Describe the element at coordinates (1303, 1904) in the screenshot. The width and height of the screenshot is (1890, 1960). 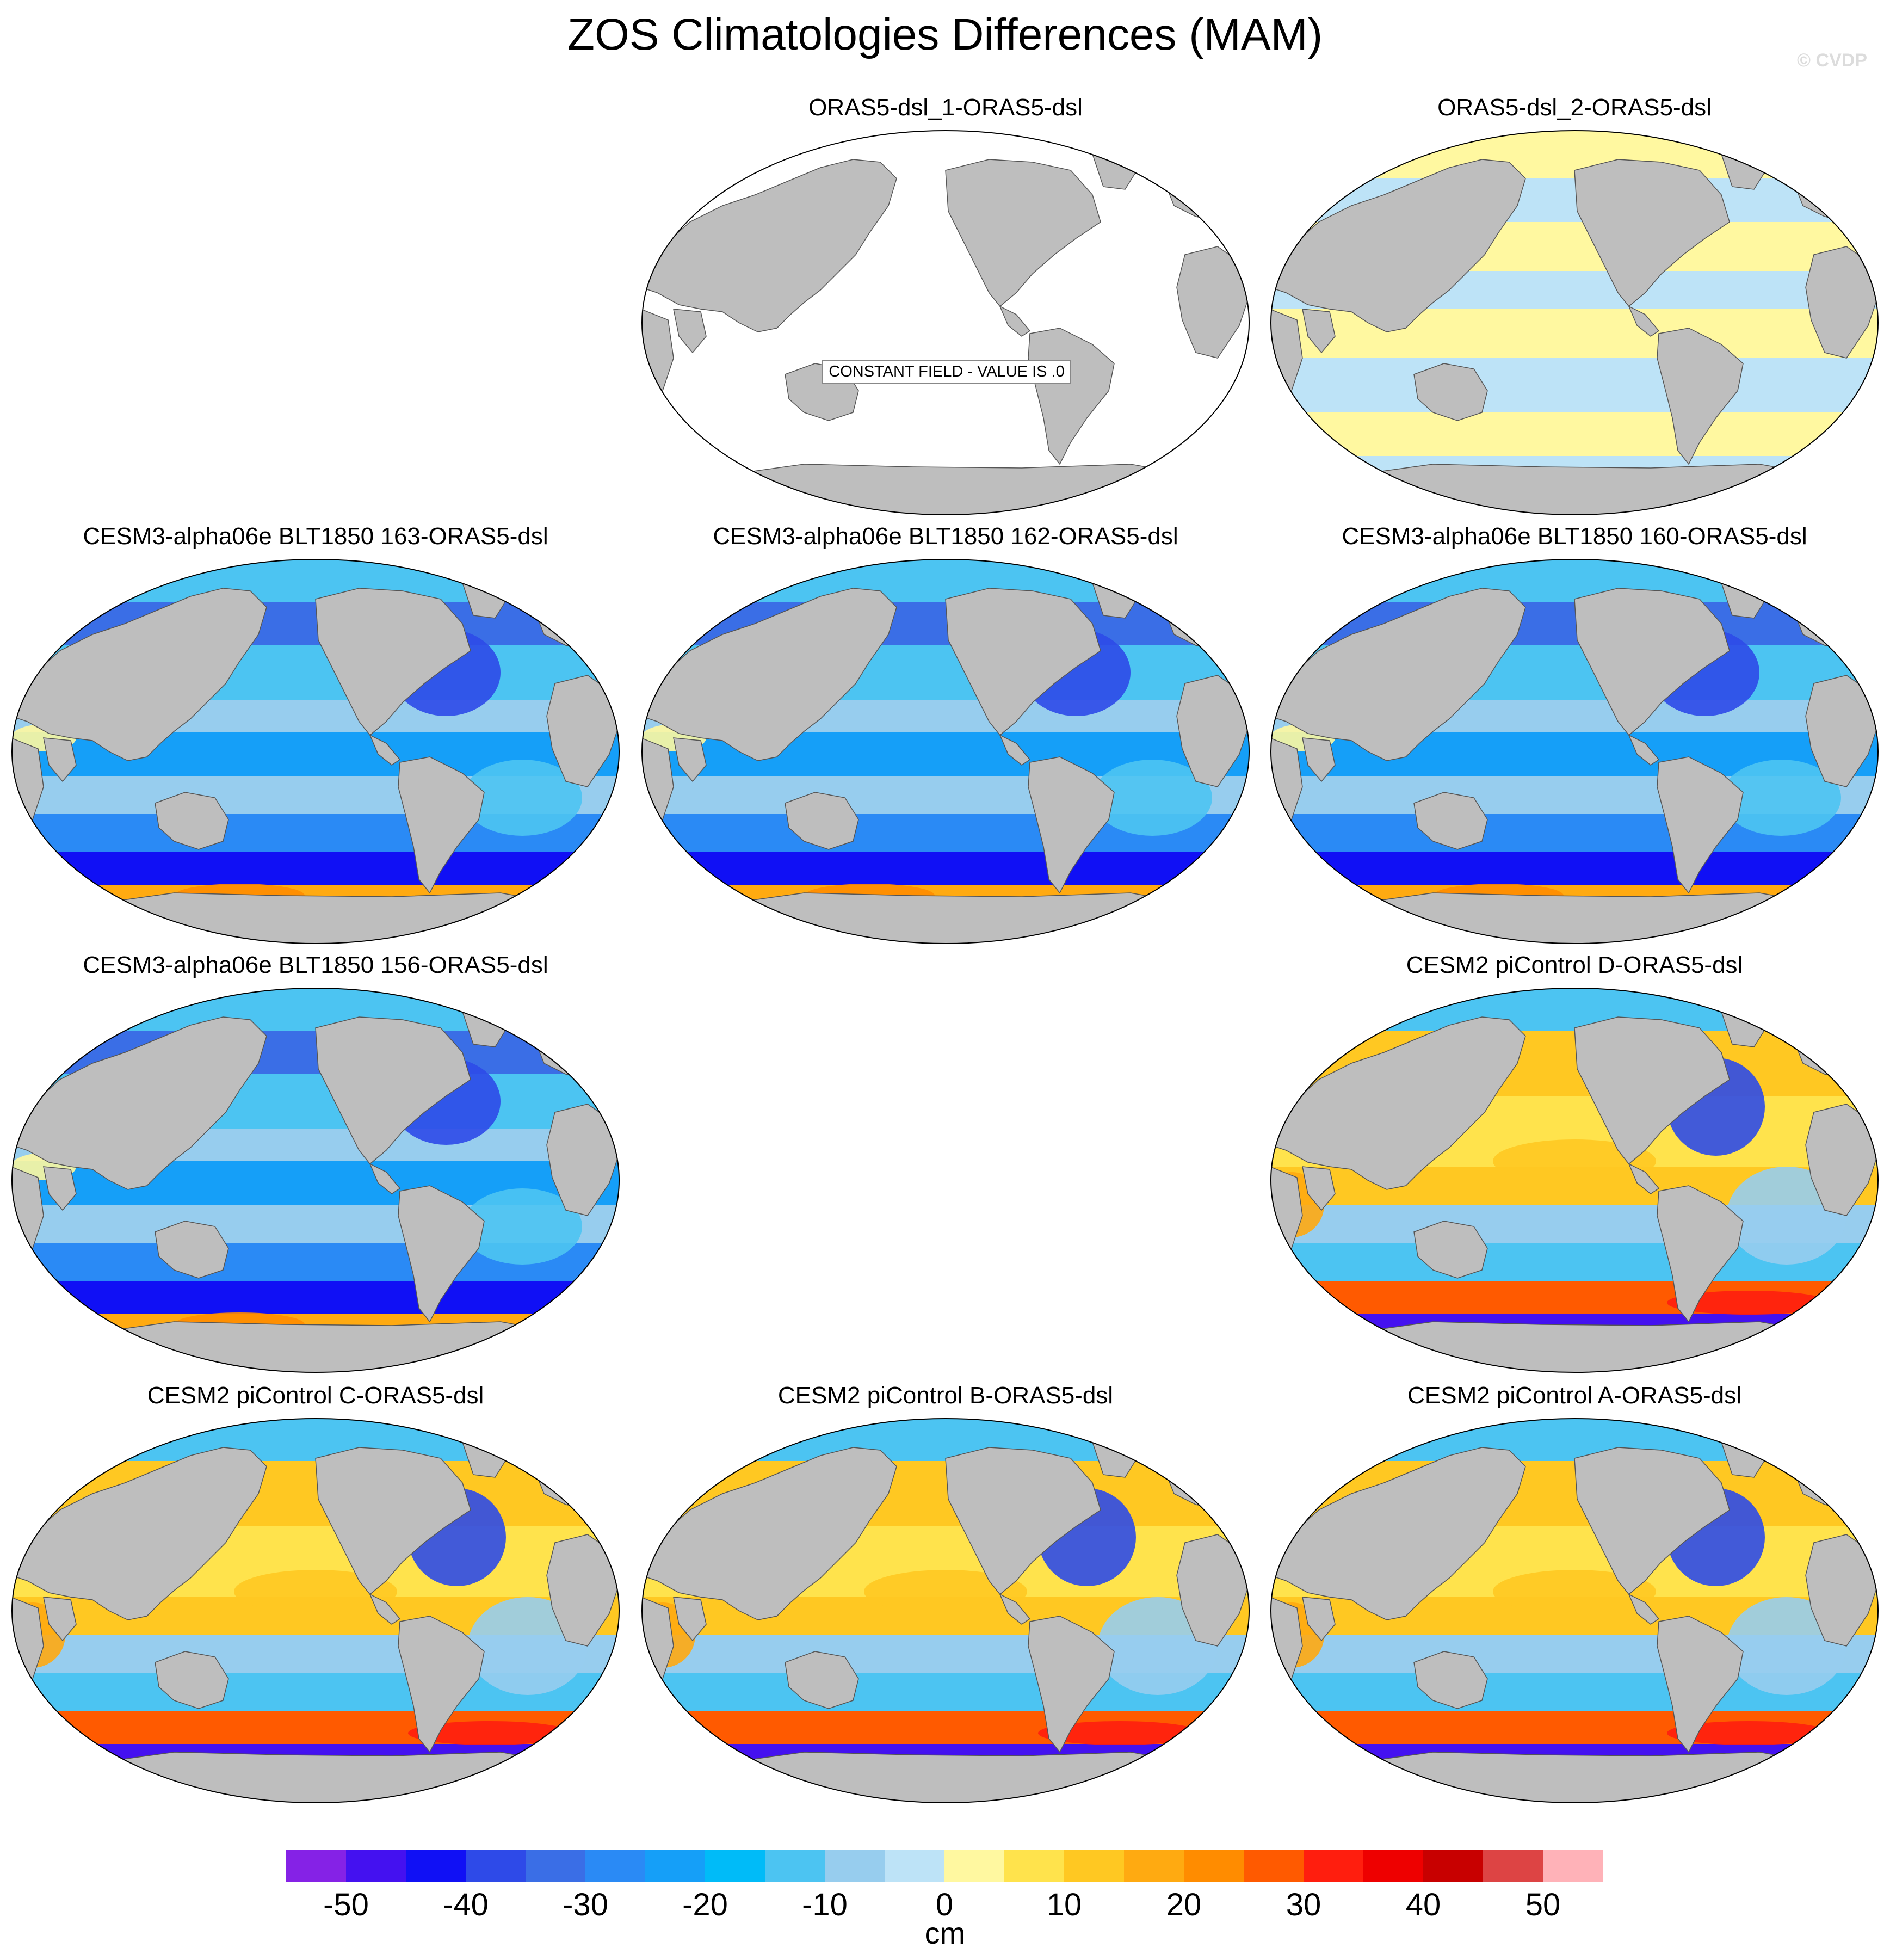
I see `colorbar-tick-label: 30` at that location.